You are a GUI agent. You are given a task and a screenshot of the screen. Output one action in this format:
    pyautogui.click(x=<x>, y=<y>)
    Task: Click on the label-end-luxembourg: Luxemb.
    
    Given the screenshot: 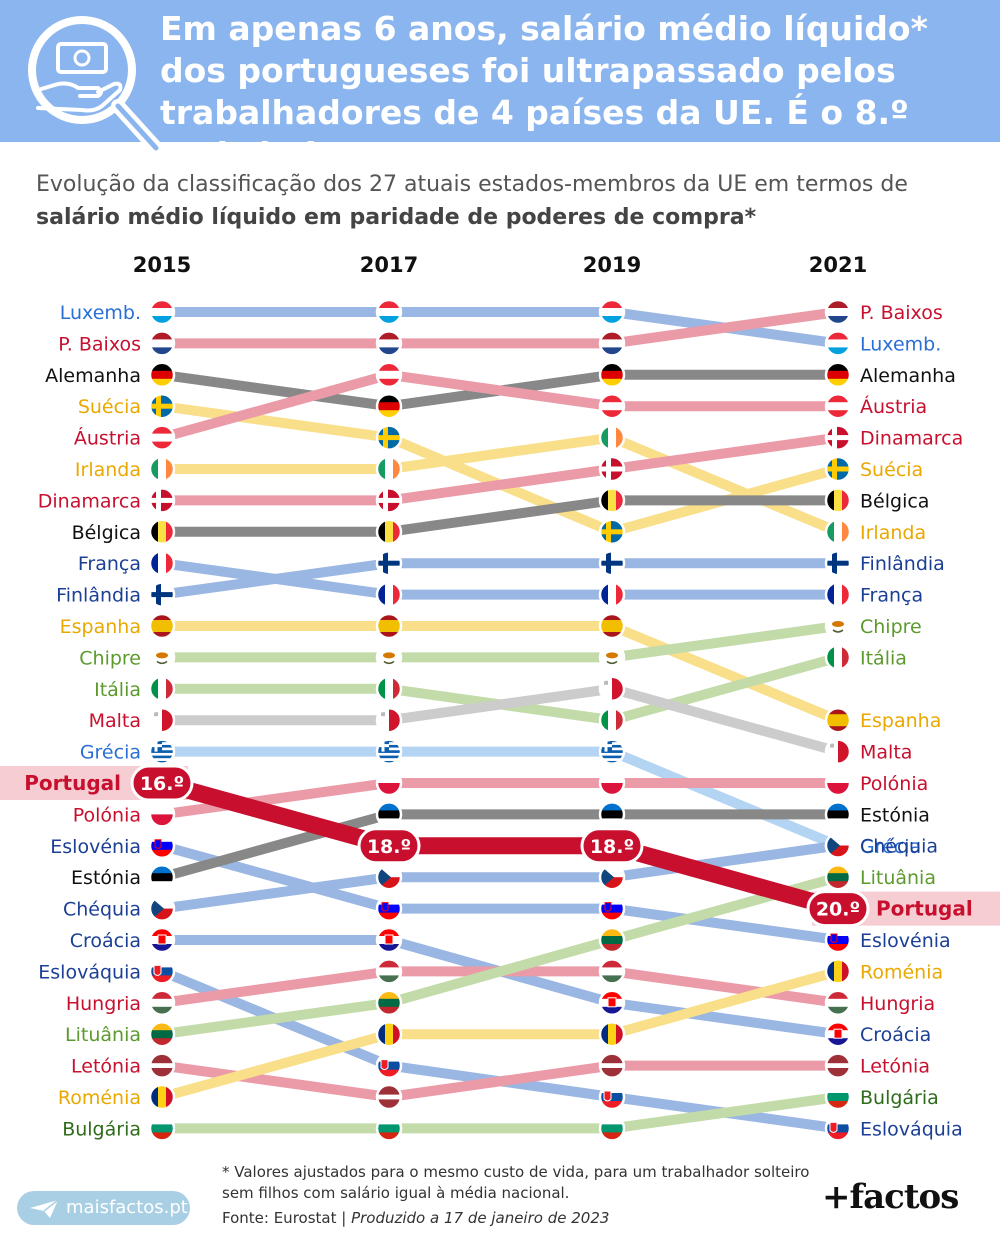 What is the action you would take?
    pyautogui.click(x=900, y=344)
    